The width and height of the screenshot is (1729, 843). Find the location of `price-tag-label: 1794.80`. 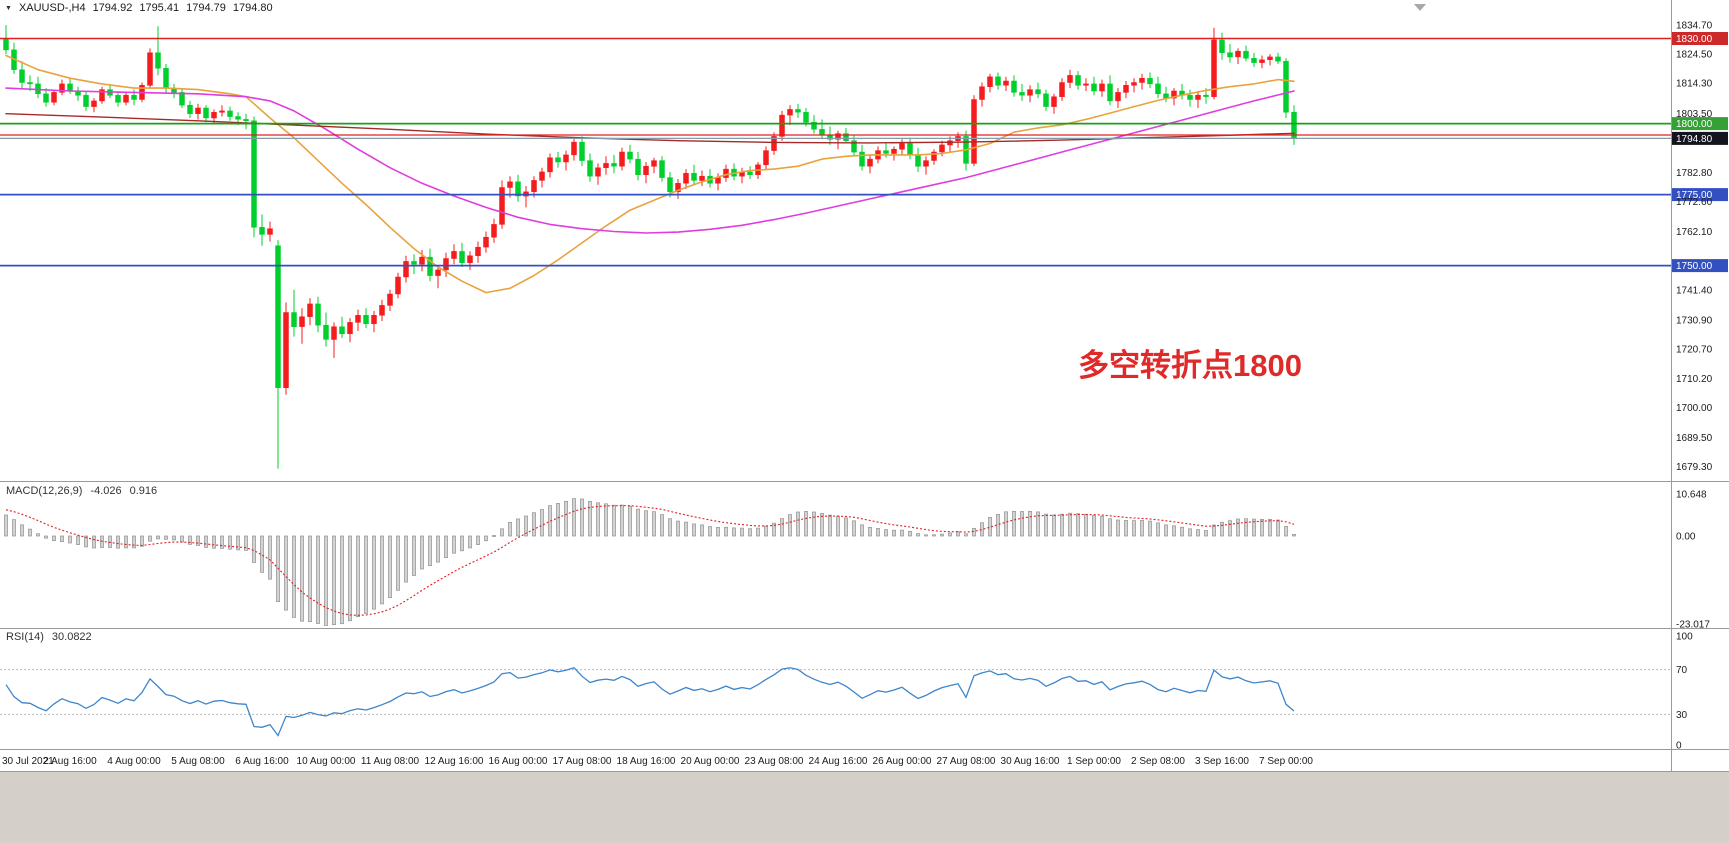

price-tag-label: 1794.80 is located at coordinates (1694, 139).